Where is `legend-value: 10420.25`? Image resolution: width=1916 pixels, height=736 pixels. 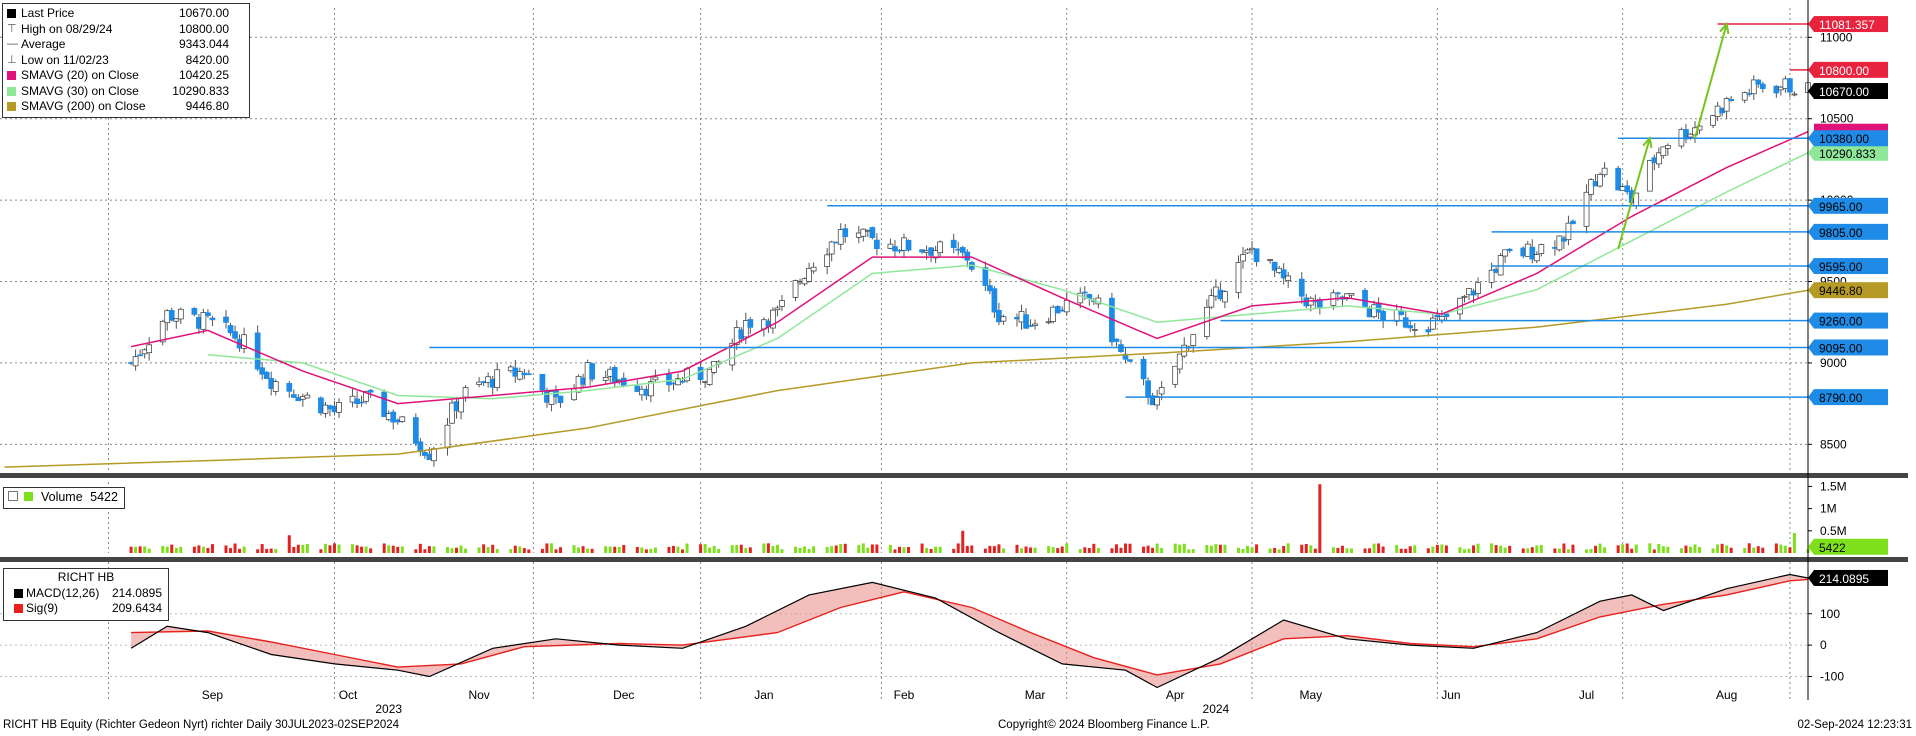 legend-value: 10420.25 is located at coordinates (203, 75).